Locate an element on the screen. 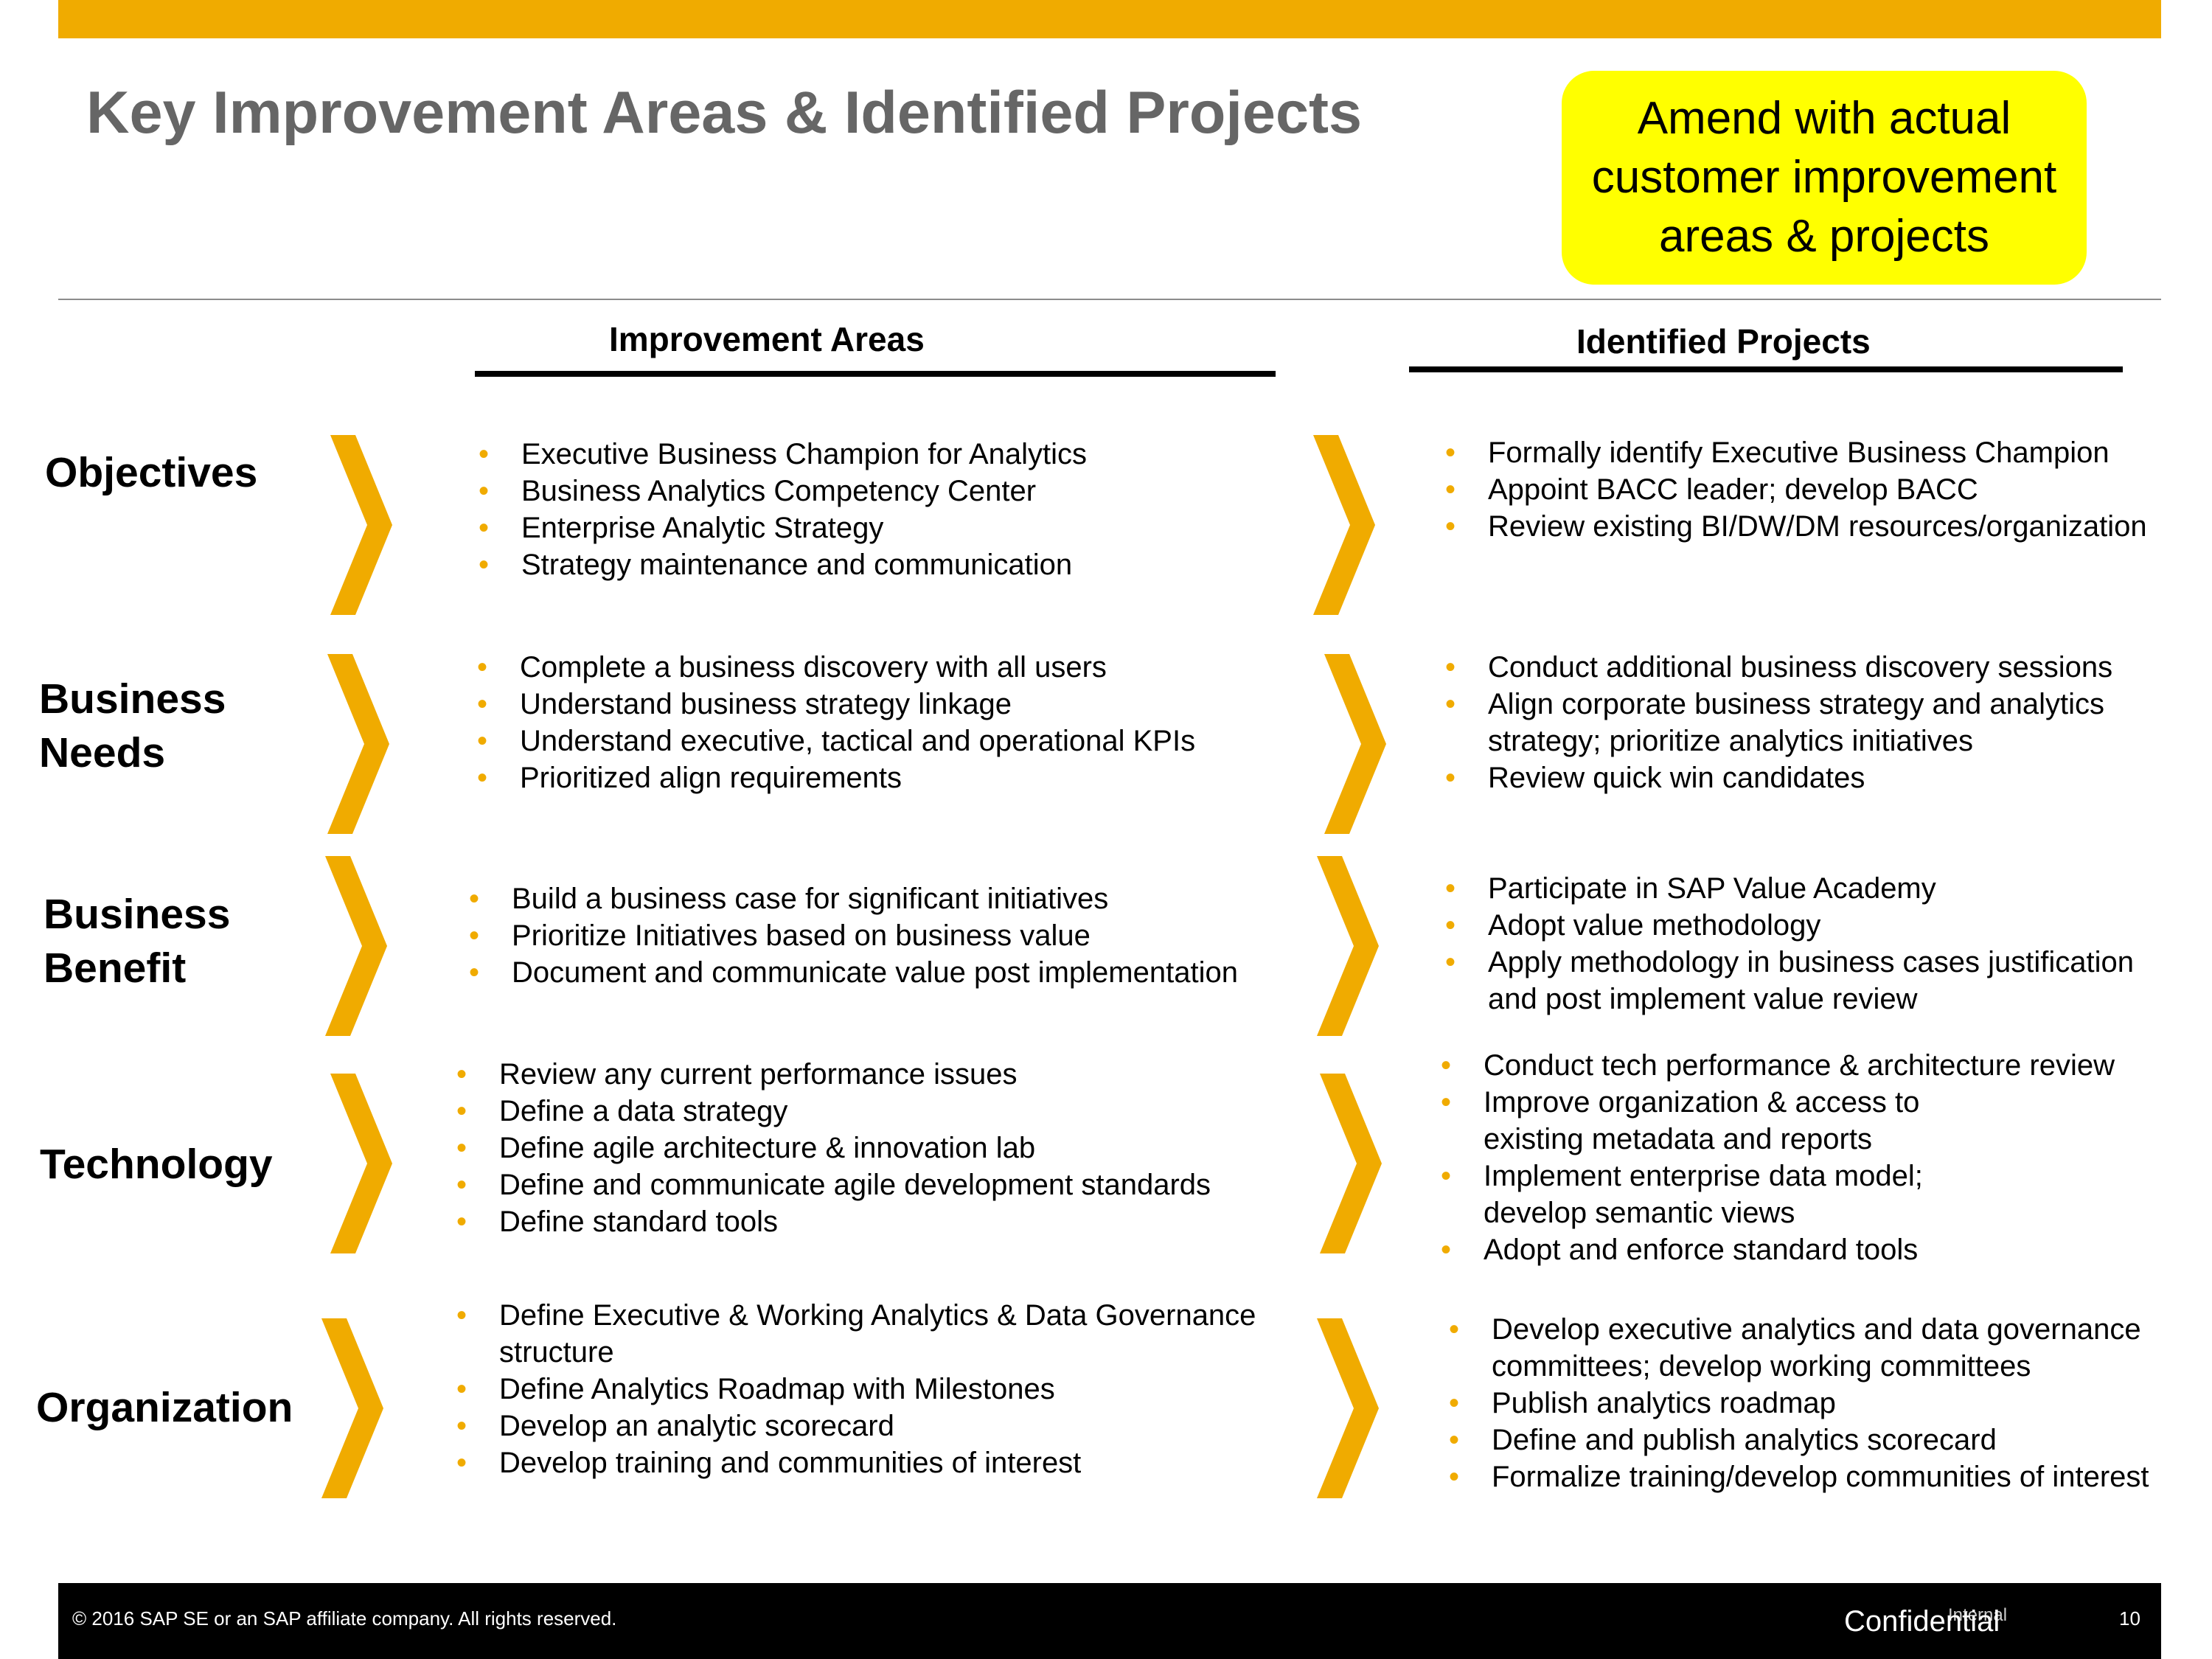  list-item: • Publish analytics roadmap is located at coordinates (1814, 1403).